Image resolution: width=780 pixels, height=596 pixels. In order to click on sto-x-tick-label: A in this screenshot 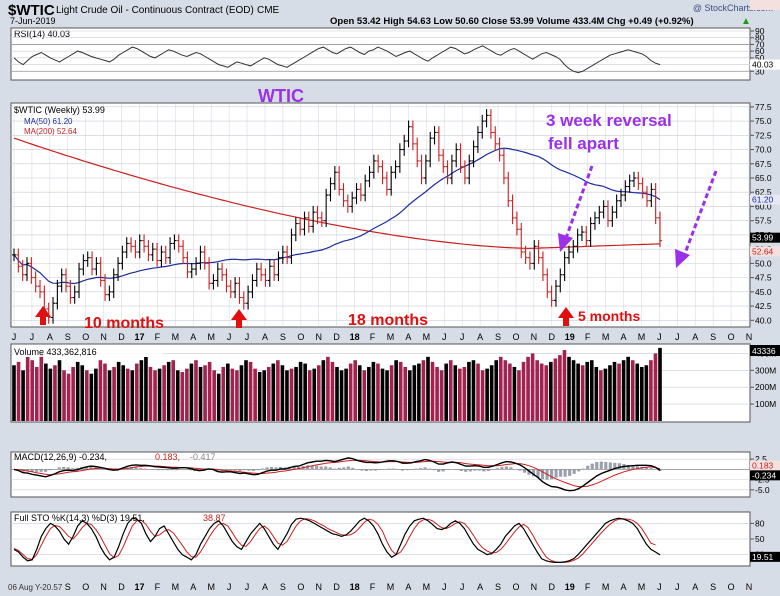, I will do `click(695, 587)`.